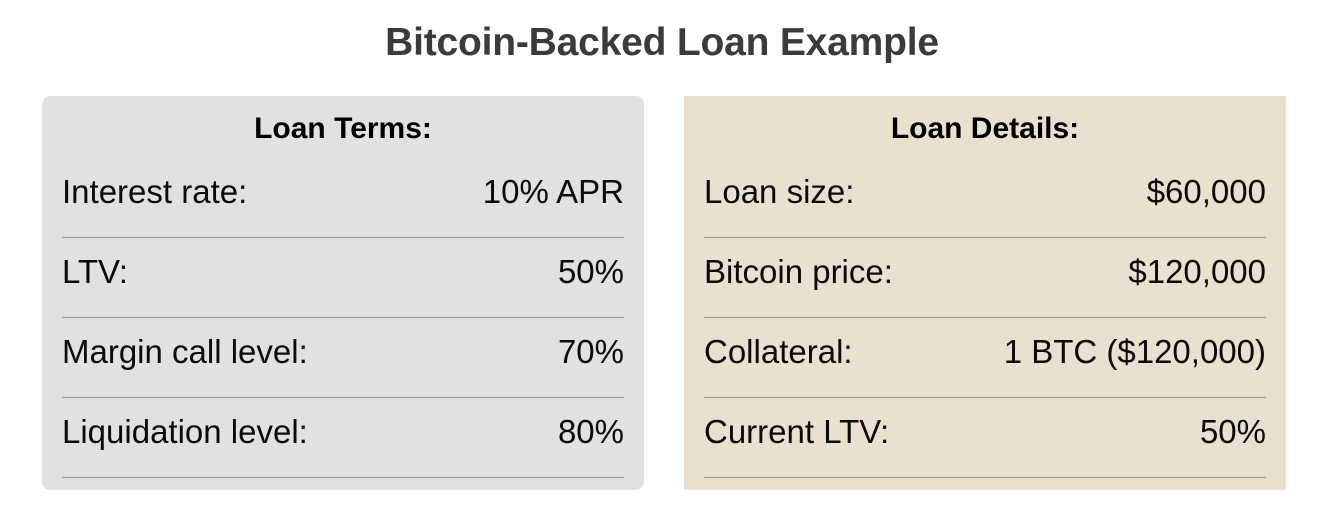 The image size is (1324, 520). Describe the element at coordinates (185, 351) in the screenshot. I see `row-label-margin-call-level: Margin call level:` at that location.